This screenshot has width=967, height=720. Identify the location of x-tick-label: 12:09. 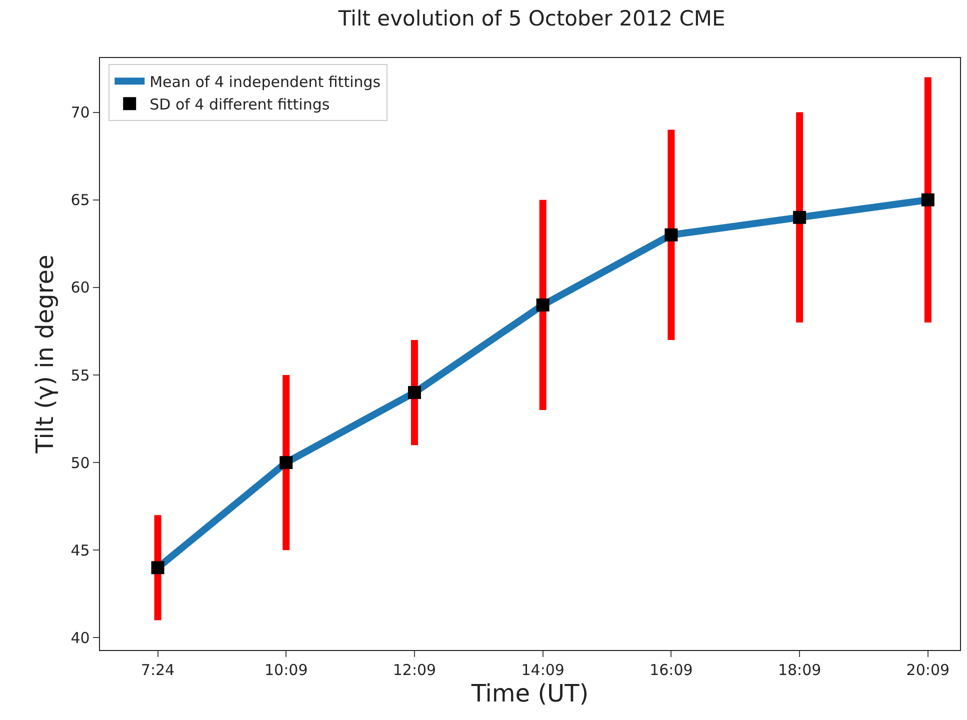
(414, 670).